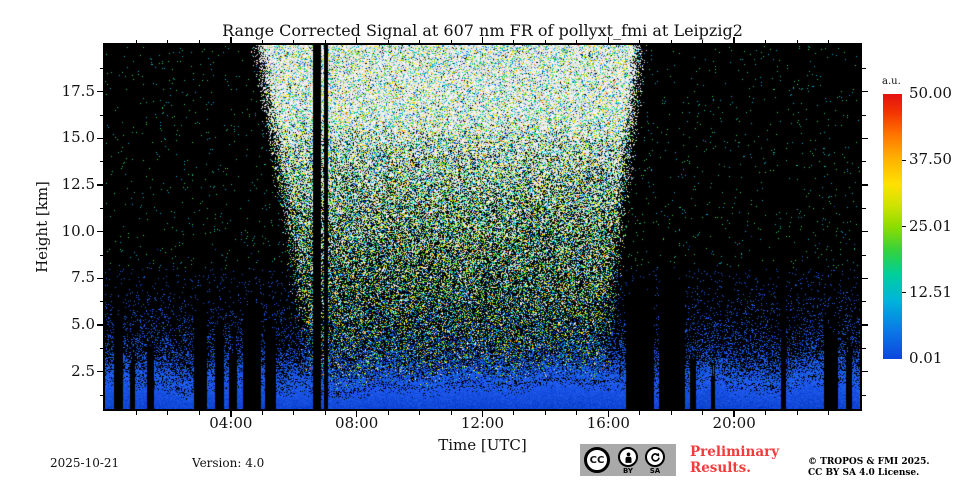 The width and height of the screenshot is (960, 480). What do you see at coordinates (78, 184) in the screenshot?
I see `y-tick-label: 12.5` at bounding box center [78, 184].